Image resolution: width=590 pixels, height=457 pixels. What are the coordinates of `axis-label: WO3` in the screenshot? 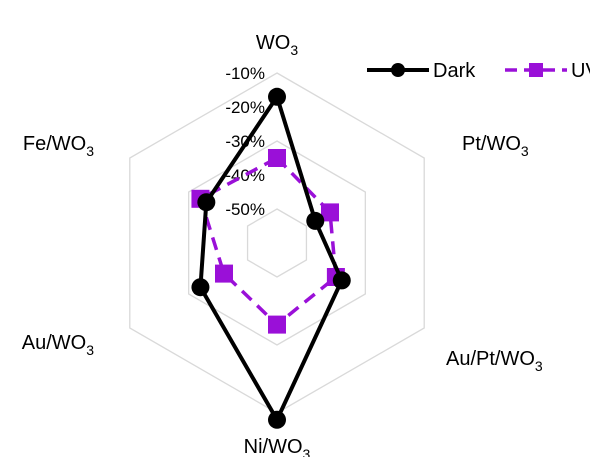 It's located at (277, 45).